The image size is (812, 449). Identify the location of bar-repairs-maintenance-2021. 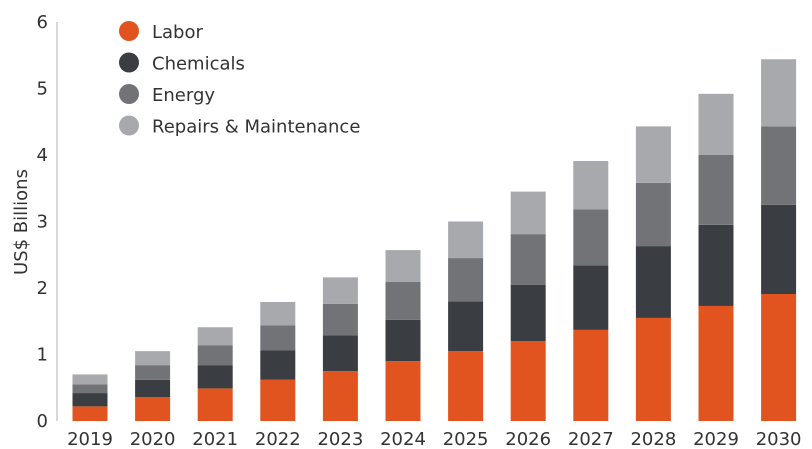
(215, 336).